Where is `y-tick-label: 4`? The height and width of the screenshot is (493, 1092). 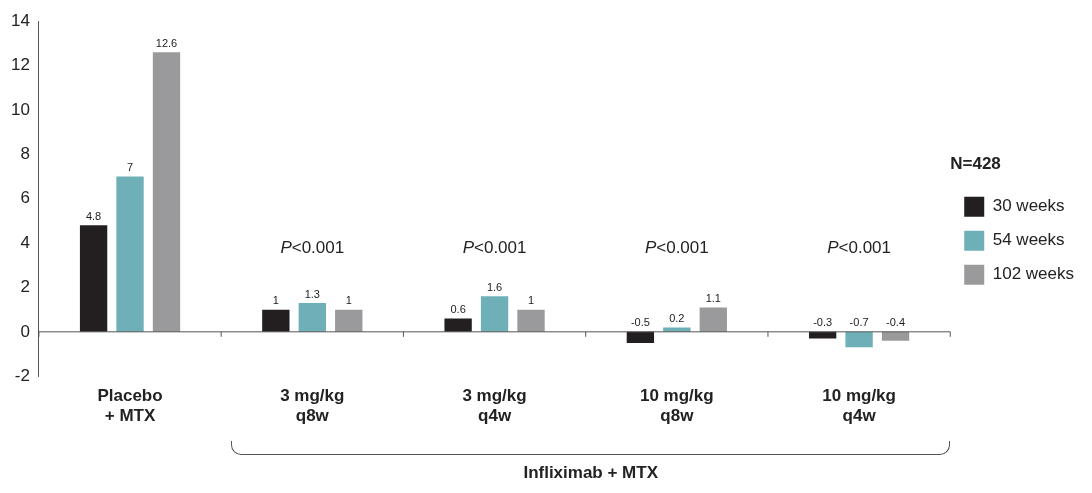
y-tick-label: 4 is located at coordinates (25, 242).